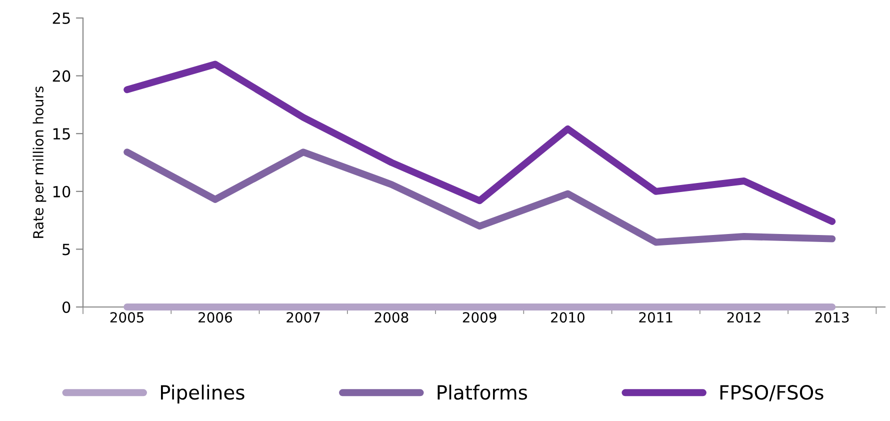  What do you see at coordinates (743, 317) in the screenshot?
I see `x-tick-label: 2012` at bounding box center [743, 317].